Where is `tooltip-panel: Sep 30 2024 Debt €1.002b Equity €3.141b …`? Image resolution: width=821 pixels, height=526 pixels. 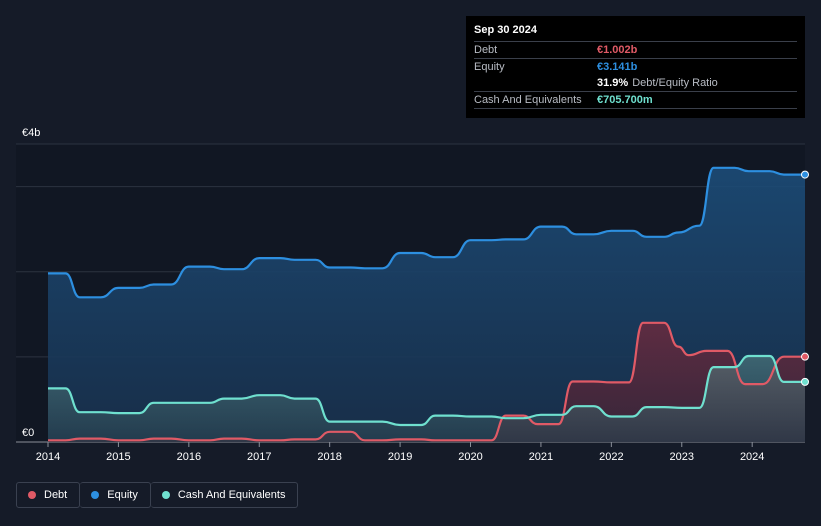
tooltip-panel: Sep 30 2024 Debt €1.002b Equity €3.141b … is located at coordinates (635, 67).